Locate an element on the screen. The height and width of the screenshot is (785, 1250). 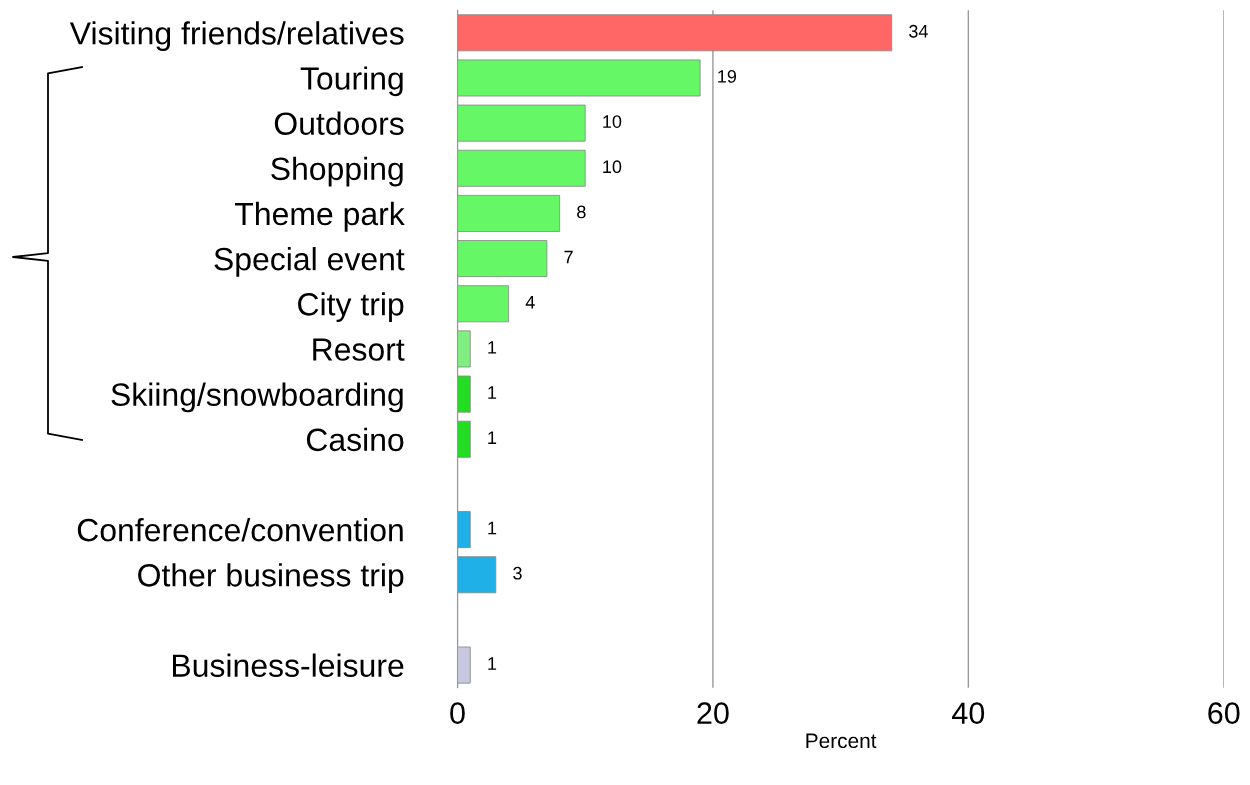
y-tick-label: Other business trip is located at coordinates (271, 578).